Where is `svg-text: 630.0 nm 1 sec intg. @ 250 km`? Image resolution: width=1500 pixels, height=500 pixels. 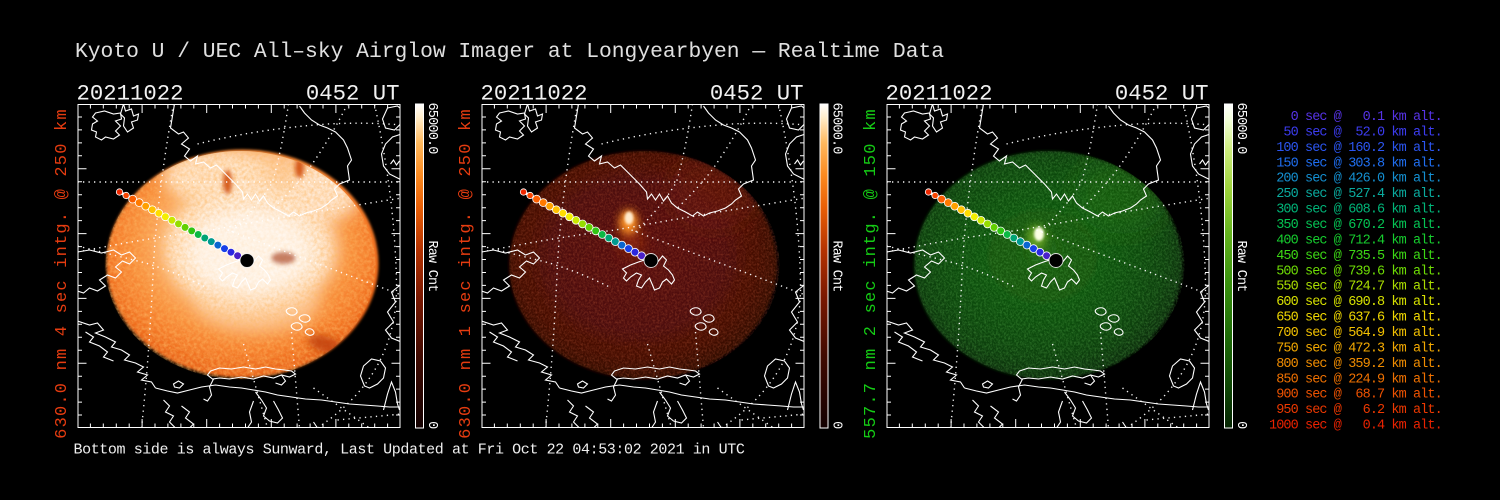 svg-text: 630.0 nm 1 sec intg. @ 250 km is located at coordinates (466, 273).